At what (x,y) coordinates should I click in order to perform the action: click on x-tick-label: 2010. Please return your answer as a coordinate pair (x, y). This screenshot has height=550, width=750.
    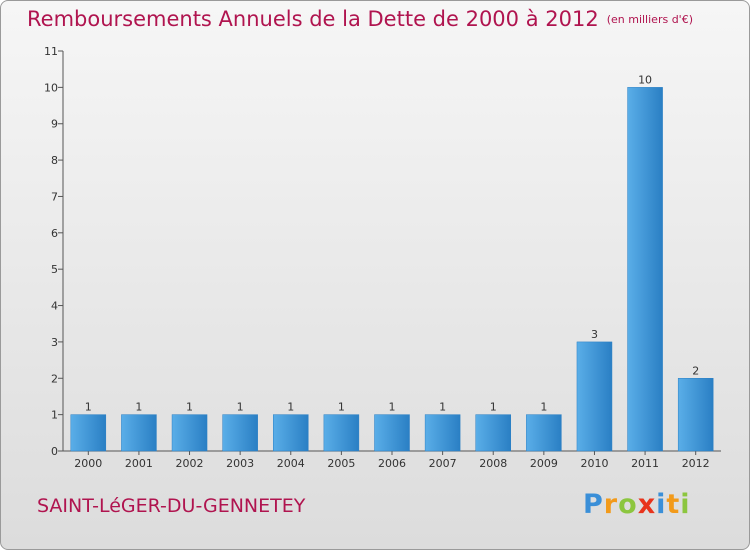
    Looking at the image, I should click on (594, 463).